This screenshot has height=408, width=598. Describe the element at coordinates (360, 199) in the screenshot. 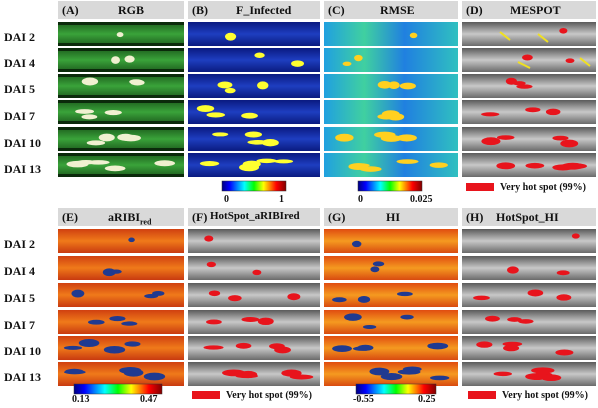

I see `colorbar-c-min: 0` at that location.